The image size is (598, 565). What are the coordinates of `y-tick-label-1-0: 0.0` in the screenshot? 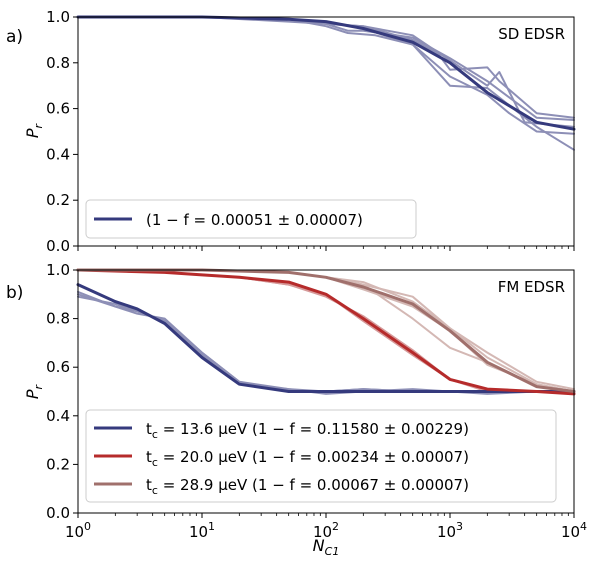 It's located at (58, 513).